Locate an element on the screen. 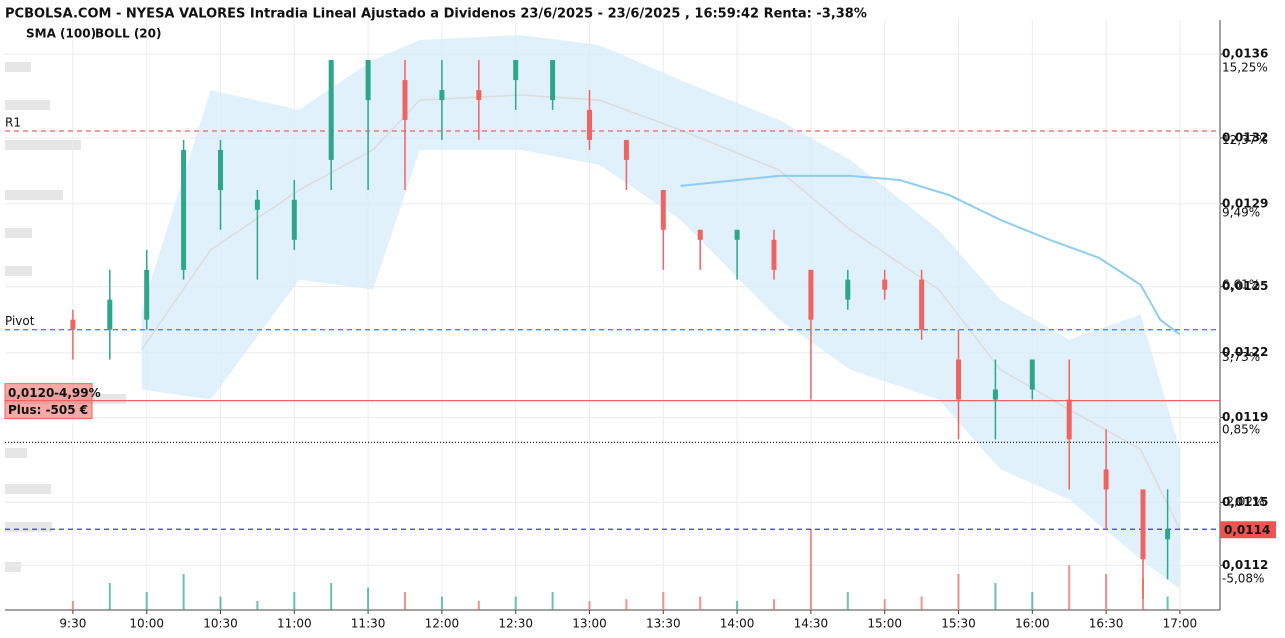 This screenshot has height=638, width=1285. x-tick-label: 12:00 is located at coordinates (442, 624).